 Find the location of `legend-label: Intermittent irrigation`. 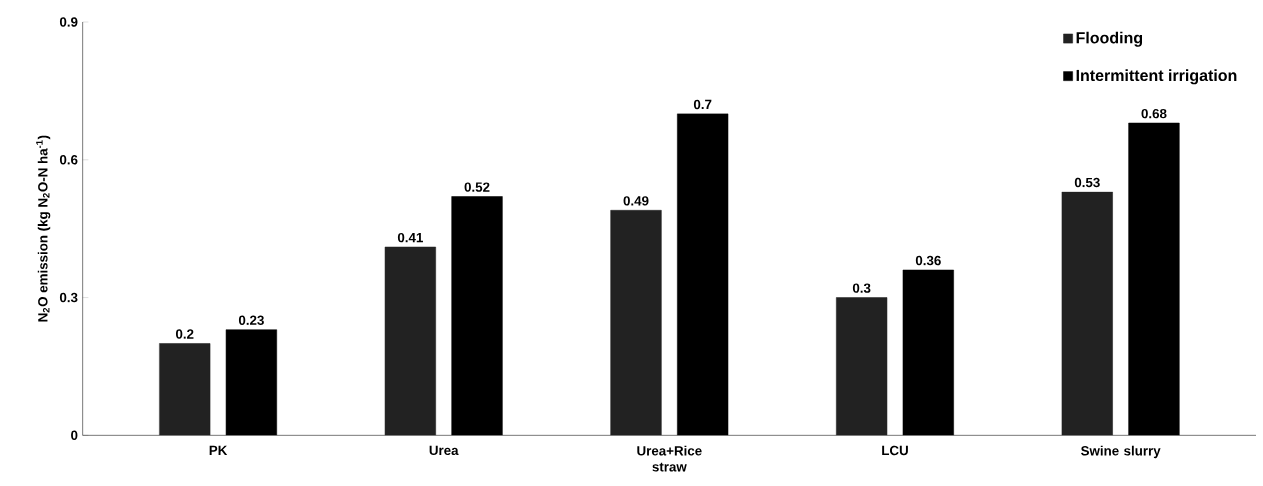

legend-label: Intermittent irrigation is located at coordinates (1156, 77).